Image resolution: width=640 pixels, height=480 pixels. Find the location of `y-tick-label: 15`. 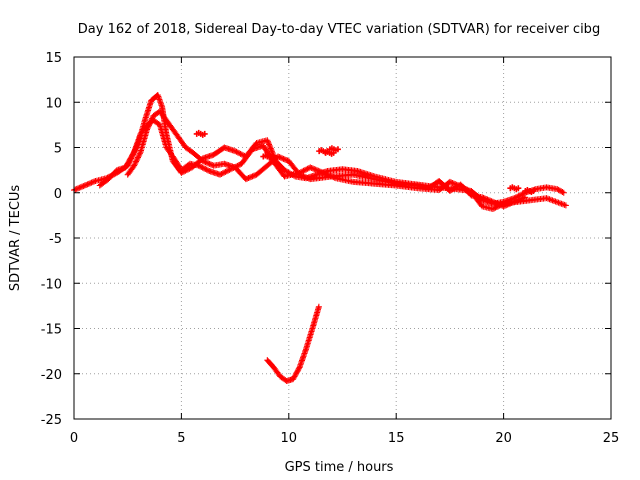

y-tick-label: 15 is located at coordinates (53, 58).